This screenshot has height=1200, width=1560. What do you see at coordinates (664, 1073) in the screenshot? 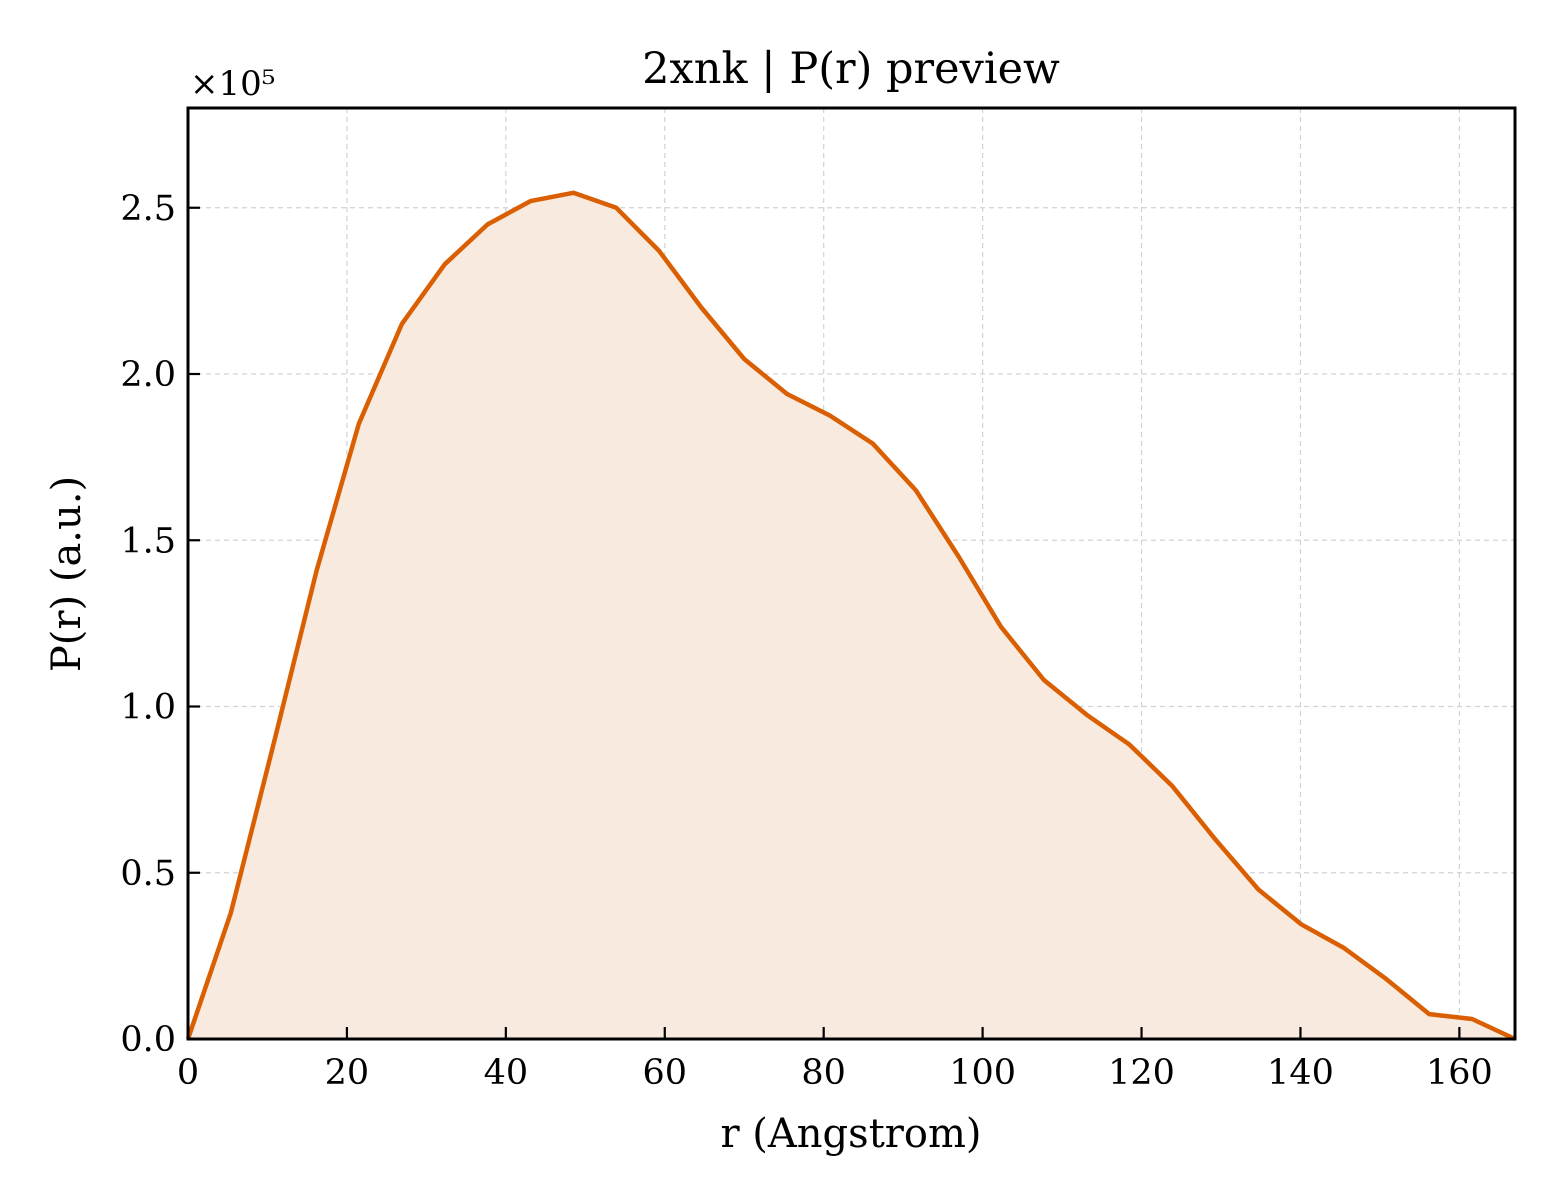
I see `x-tick-label: 60` at bounding box center [664, 1073].